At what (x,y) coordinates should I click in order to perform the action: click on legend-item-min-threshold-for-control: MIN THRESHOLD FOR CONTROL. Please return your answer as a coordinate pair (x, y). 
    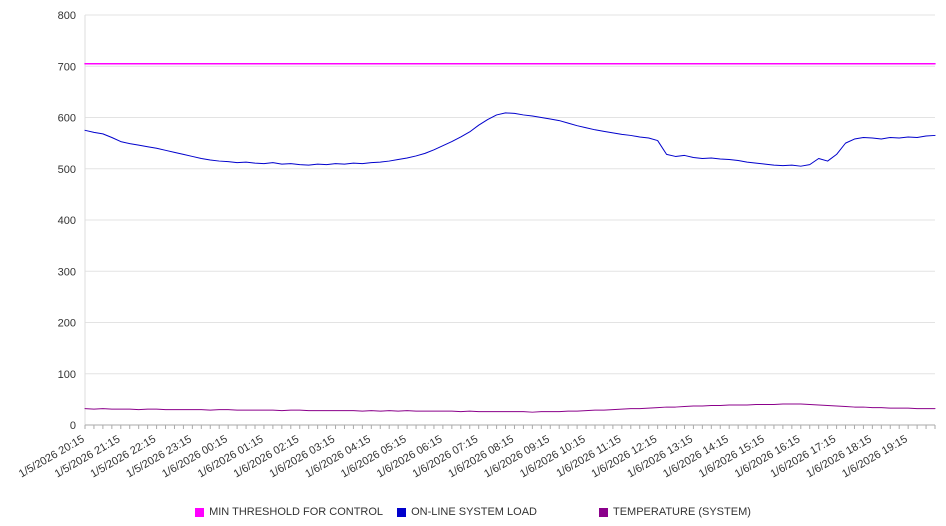
    Looking at the image, I should click on (289, 512).